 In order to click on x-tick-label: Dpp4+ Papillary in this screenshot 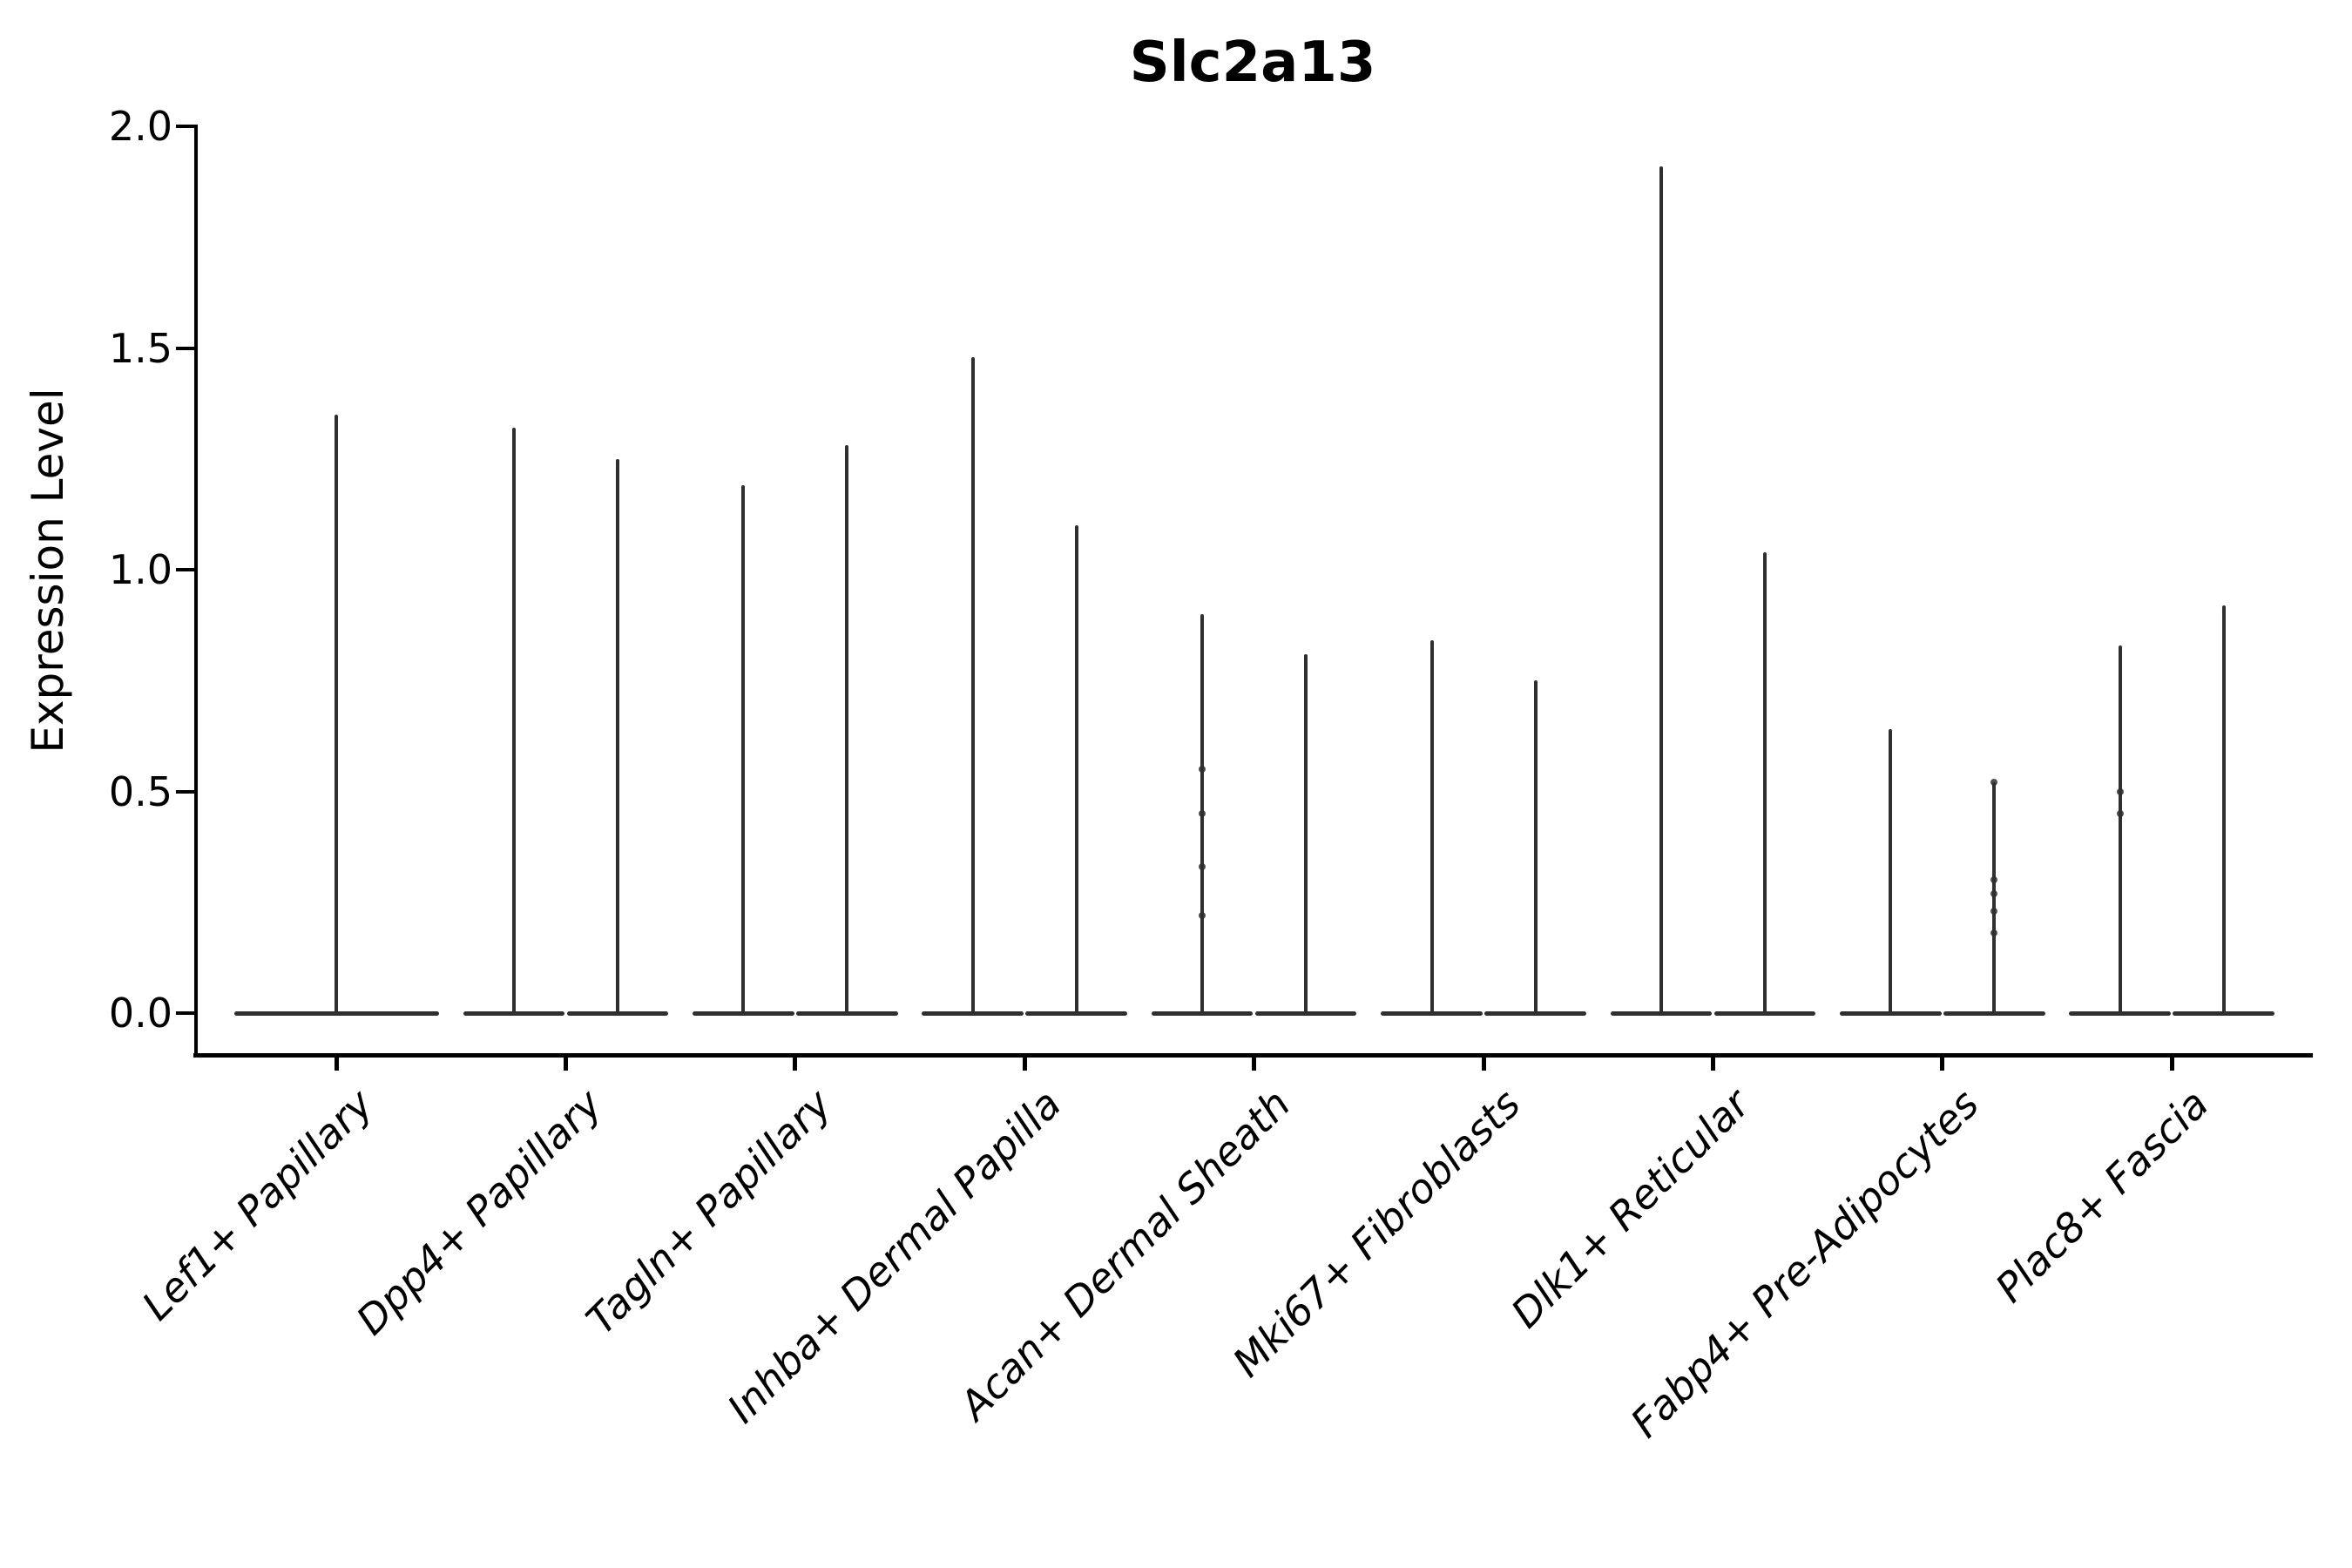, I will do `click(480, 1212)`.